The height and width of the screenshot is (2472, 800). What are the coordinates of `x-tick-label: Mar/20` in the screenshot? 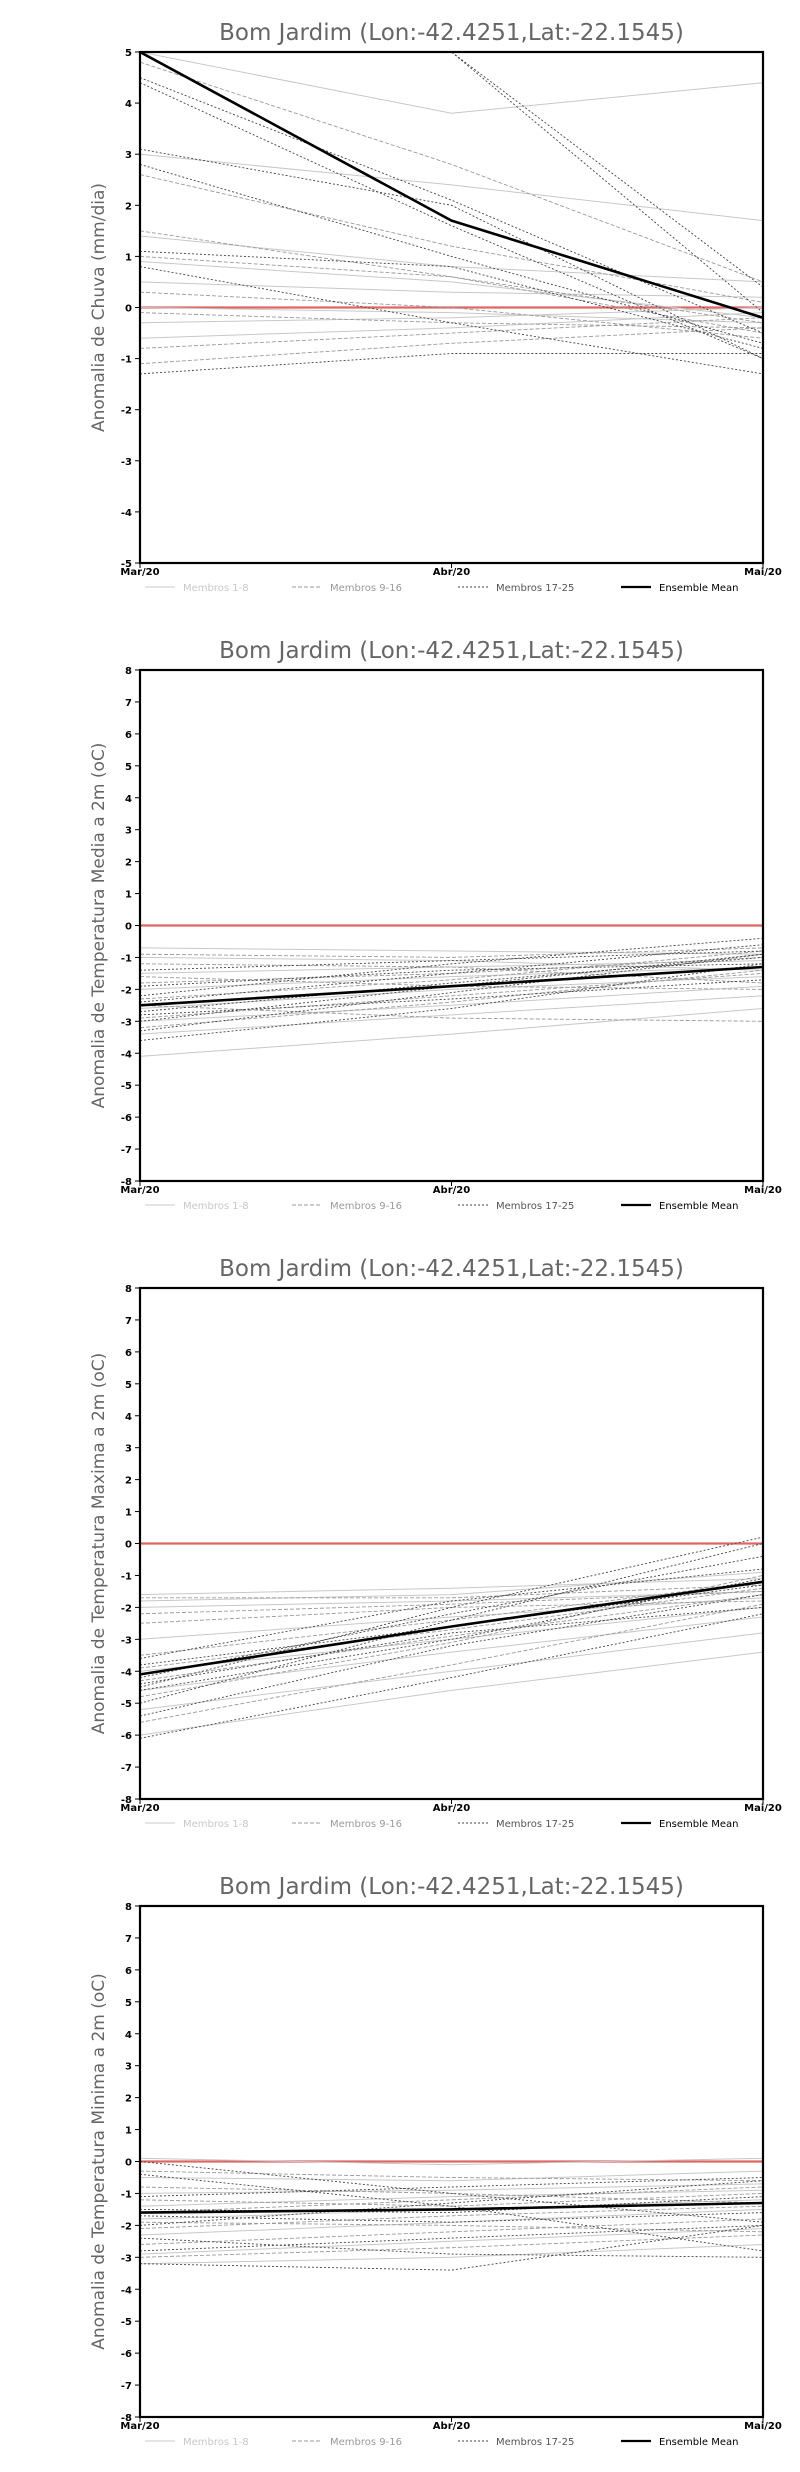 It's located at (139, 1808).